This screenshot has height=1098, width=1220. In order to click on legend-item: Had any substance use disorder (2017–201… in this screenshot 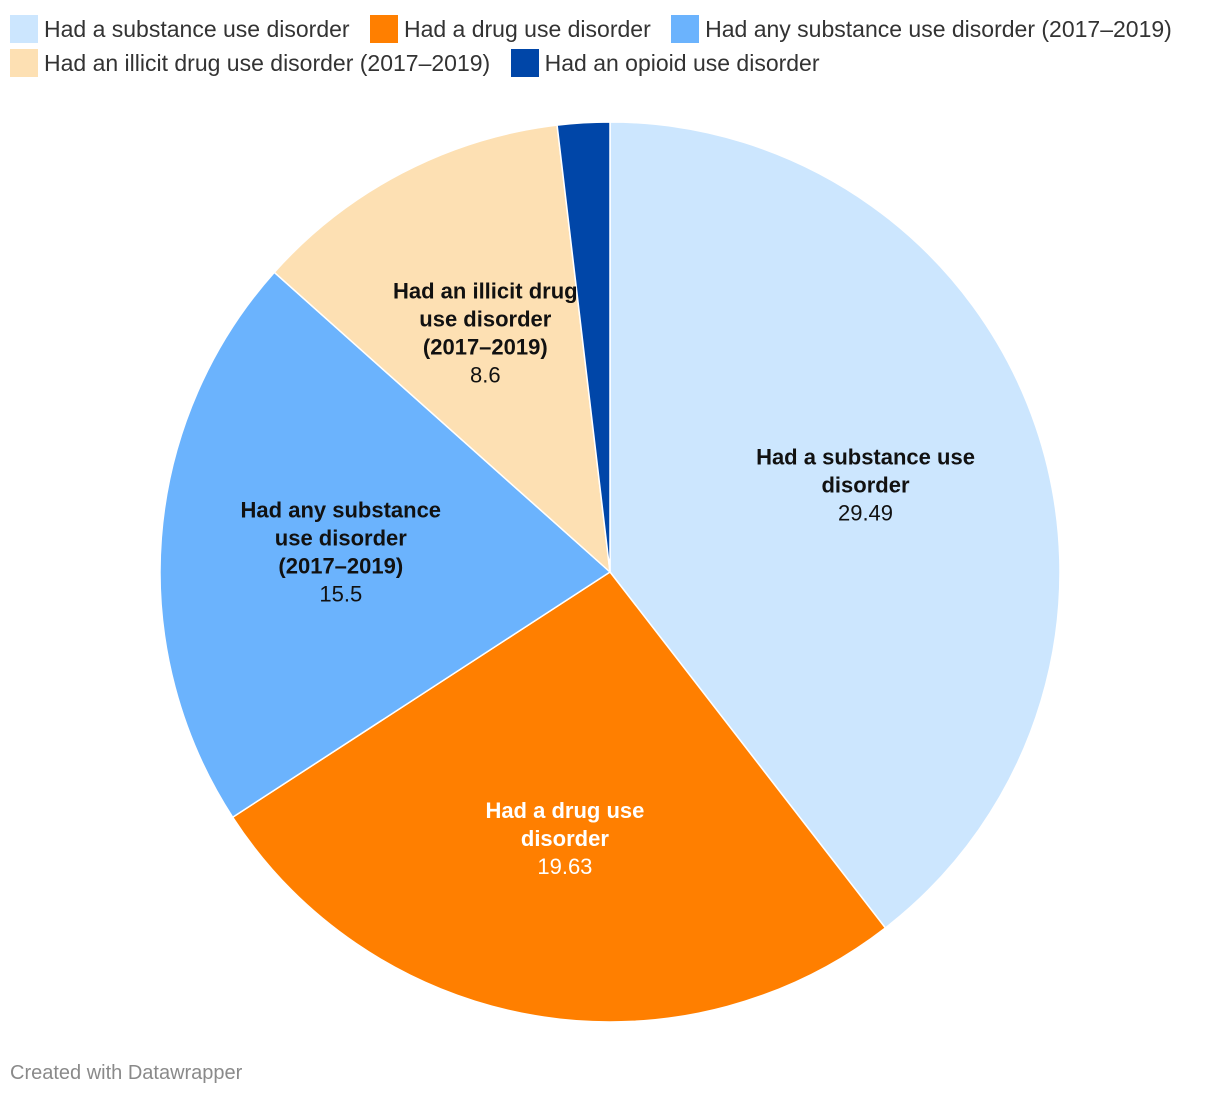, I will do `click(921, 29)`.